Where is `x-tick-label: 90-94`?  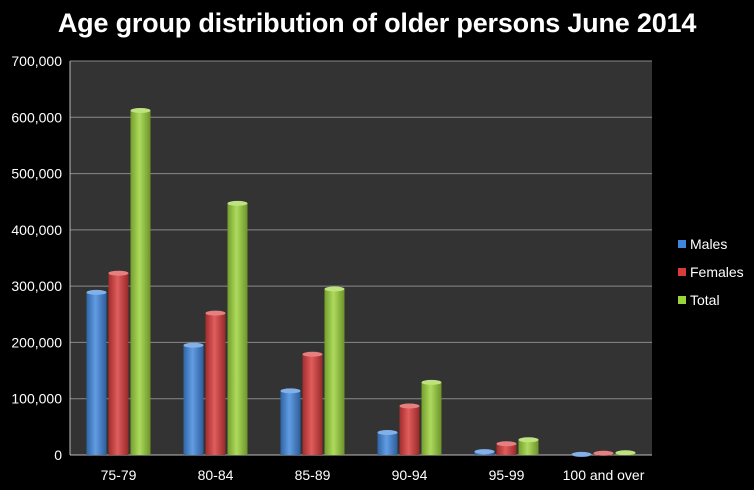
x-tick-label: 90-94 is located at coordinates (410, 475).